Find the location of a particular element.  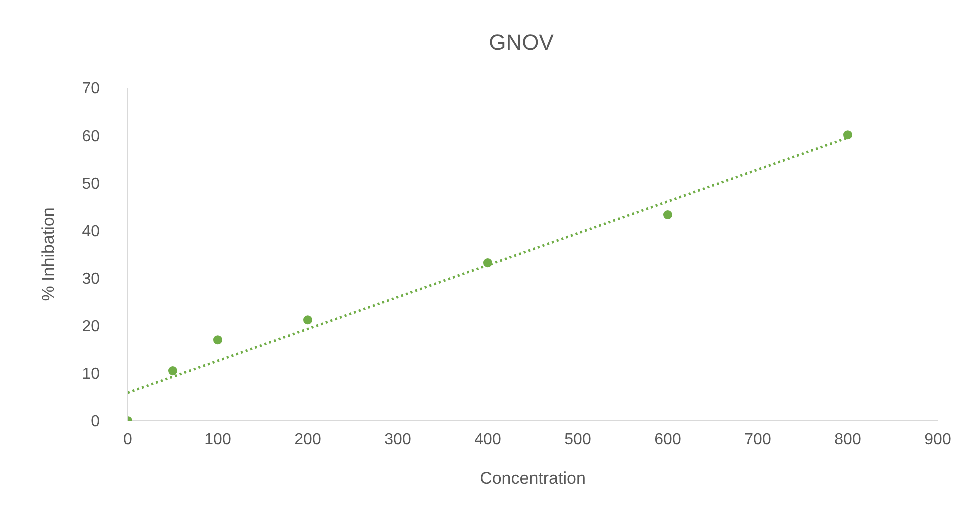

x-tick-label: 600 is located at coordinates (668, 439).